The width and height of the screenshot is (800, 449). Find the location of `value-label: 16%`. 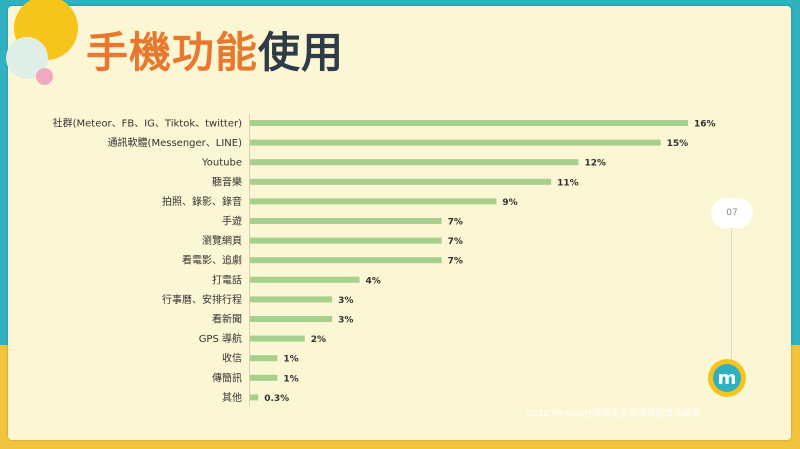

value-label: 16% is located at coordinates (705, 125).